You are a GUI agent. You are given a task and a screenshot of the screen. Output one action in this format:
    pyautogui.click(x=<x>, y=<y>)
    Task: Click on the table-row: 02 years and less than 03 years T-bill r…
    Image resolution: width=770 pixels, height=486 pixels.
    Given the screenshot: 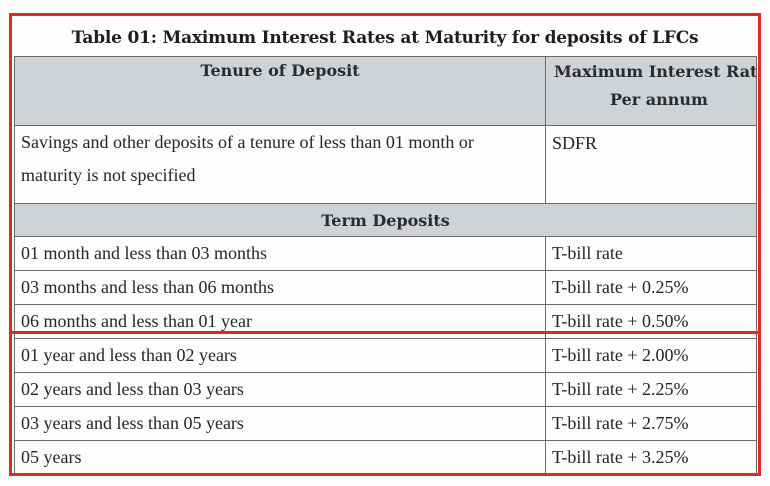 What is the action you would take?
    pyautogui.click(x=385, y=389)
    